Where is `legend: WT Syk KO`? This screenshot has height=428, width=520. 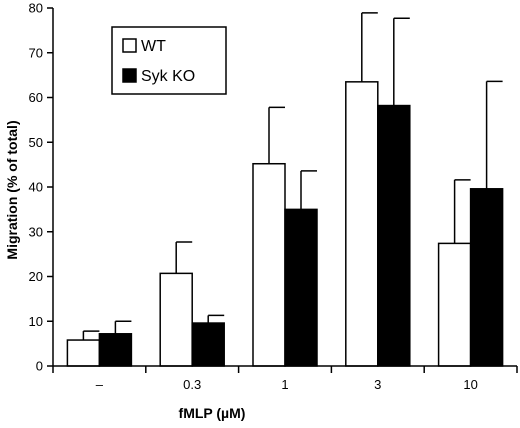
legend: WT Syk KO is located at coordinates (169, 60).